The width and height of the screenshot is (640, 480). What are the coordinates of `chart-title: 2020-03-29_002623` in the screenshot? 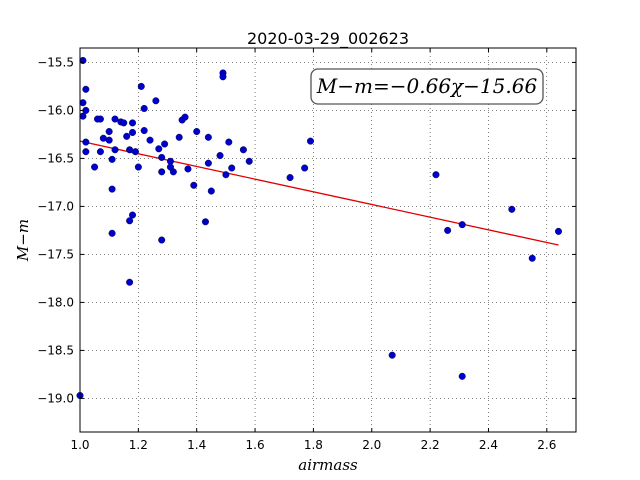 It's located at (328, 39).